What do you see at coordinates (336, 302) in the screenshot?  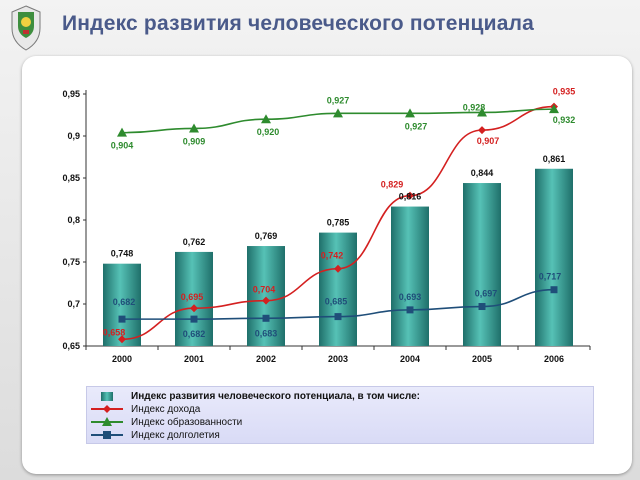 I see `longevity-value-label: 0,685` at bounding box center [336, 302].